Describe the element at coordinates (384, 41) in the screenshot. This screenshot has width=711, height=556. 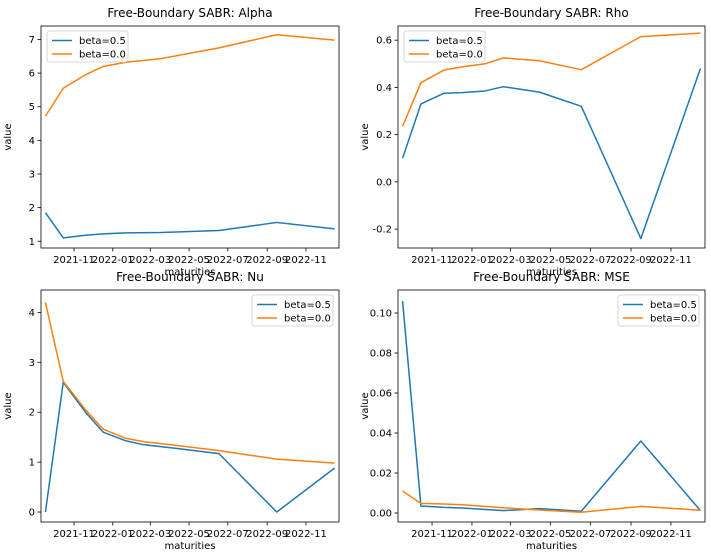
I see `y-tick-label: 0.6` at that location.